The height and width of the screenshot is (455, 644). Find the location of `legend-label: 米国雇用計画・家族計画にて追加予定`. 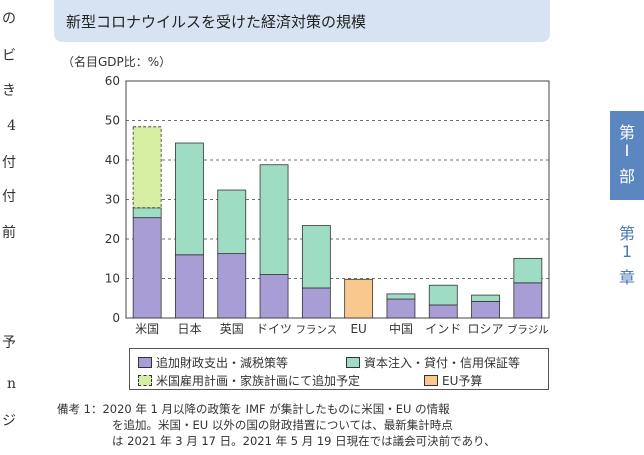

legend-label: 米国雇用計画・家族計画にて追加予定 is located at coordinates (258, 381).